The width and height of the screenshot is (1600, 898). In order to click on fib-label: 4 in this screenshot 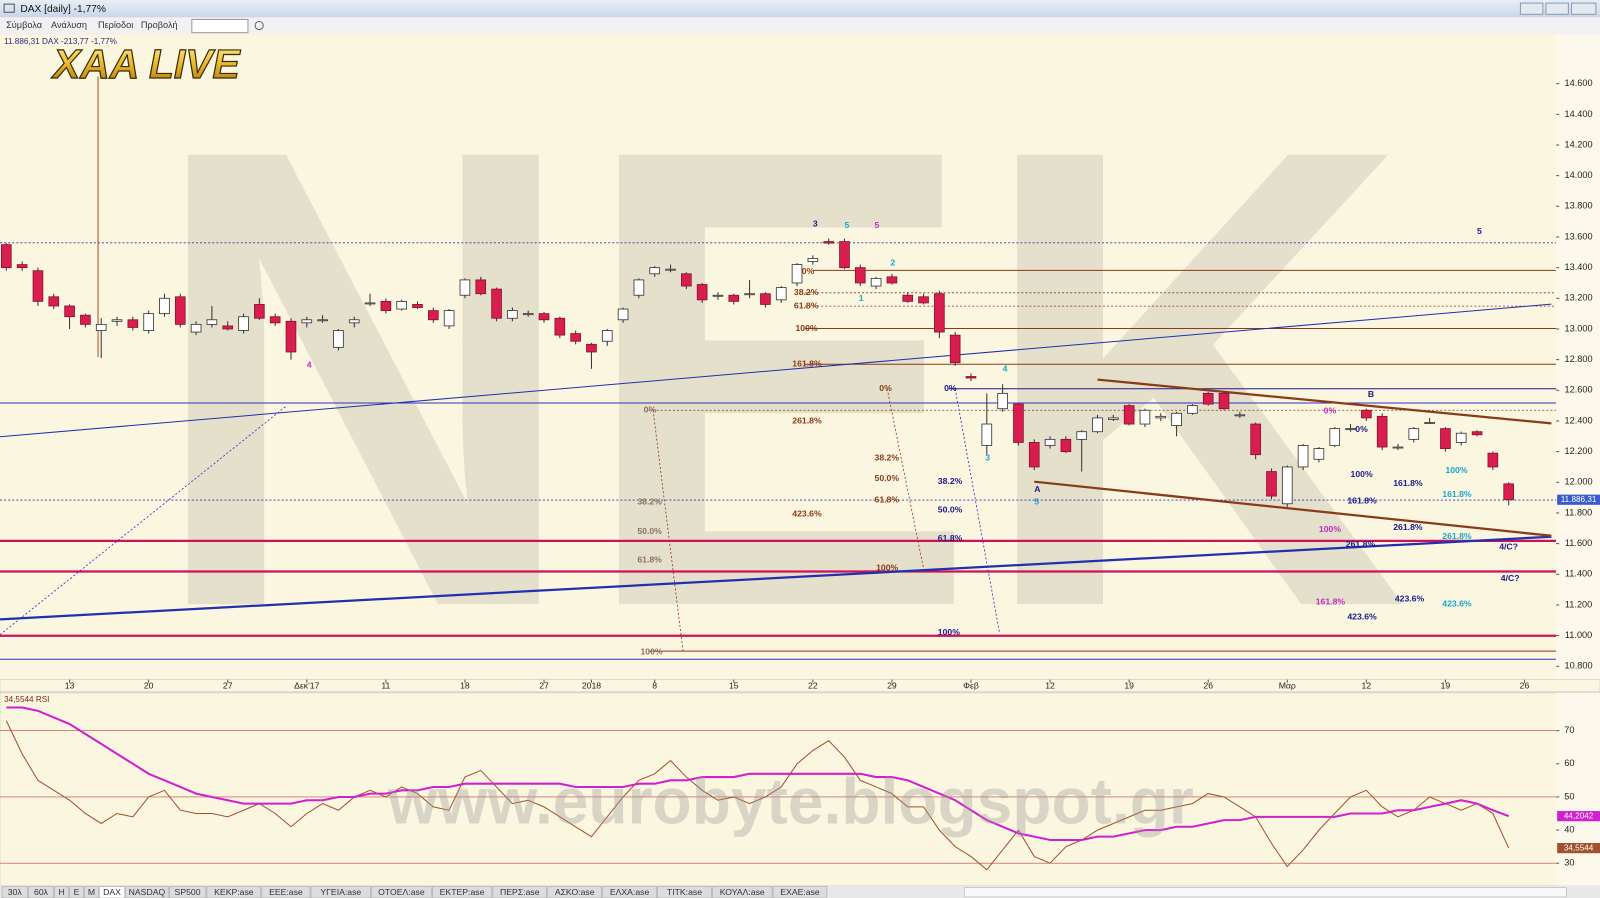, I will do `click(309, 365)`.